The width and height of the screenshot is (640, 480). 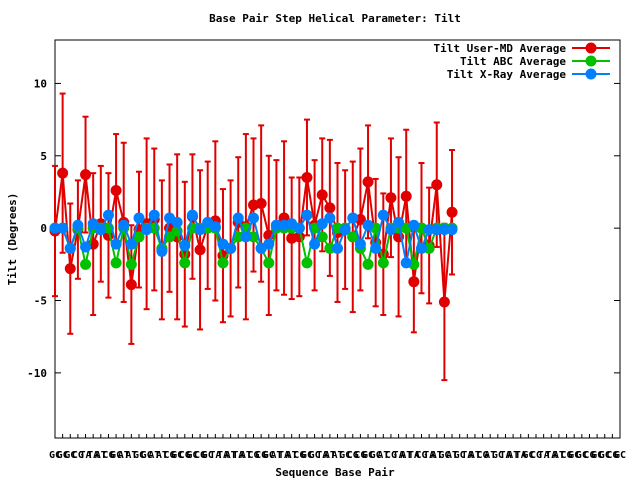 I want to click on legend-label: Tilt ABC Average, so click(x=513, y=61).